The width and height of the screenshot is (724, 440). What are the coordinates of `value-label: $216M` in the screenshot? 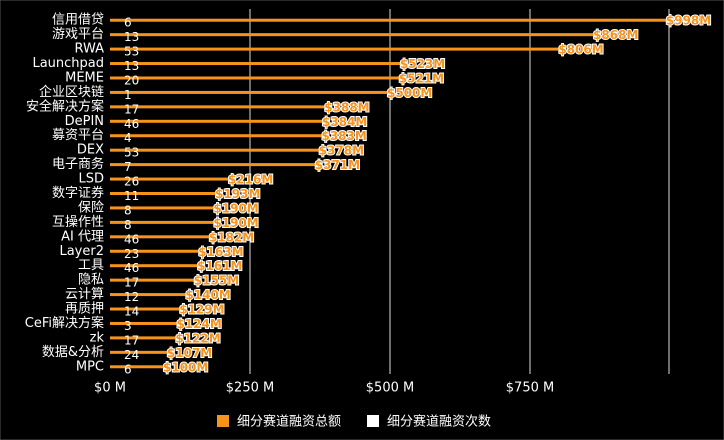 It's located at (250, 180).